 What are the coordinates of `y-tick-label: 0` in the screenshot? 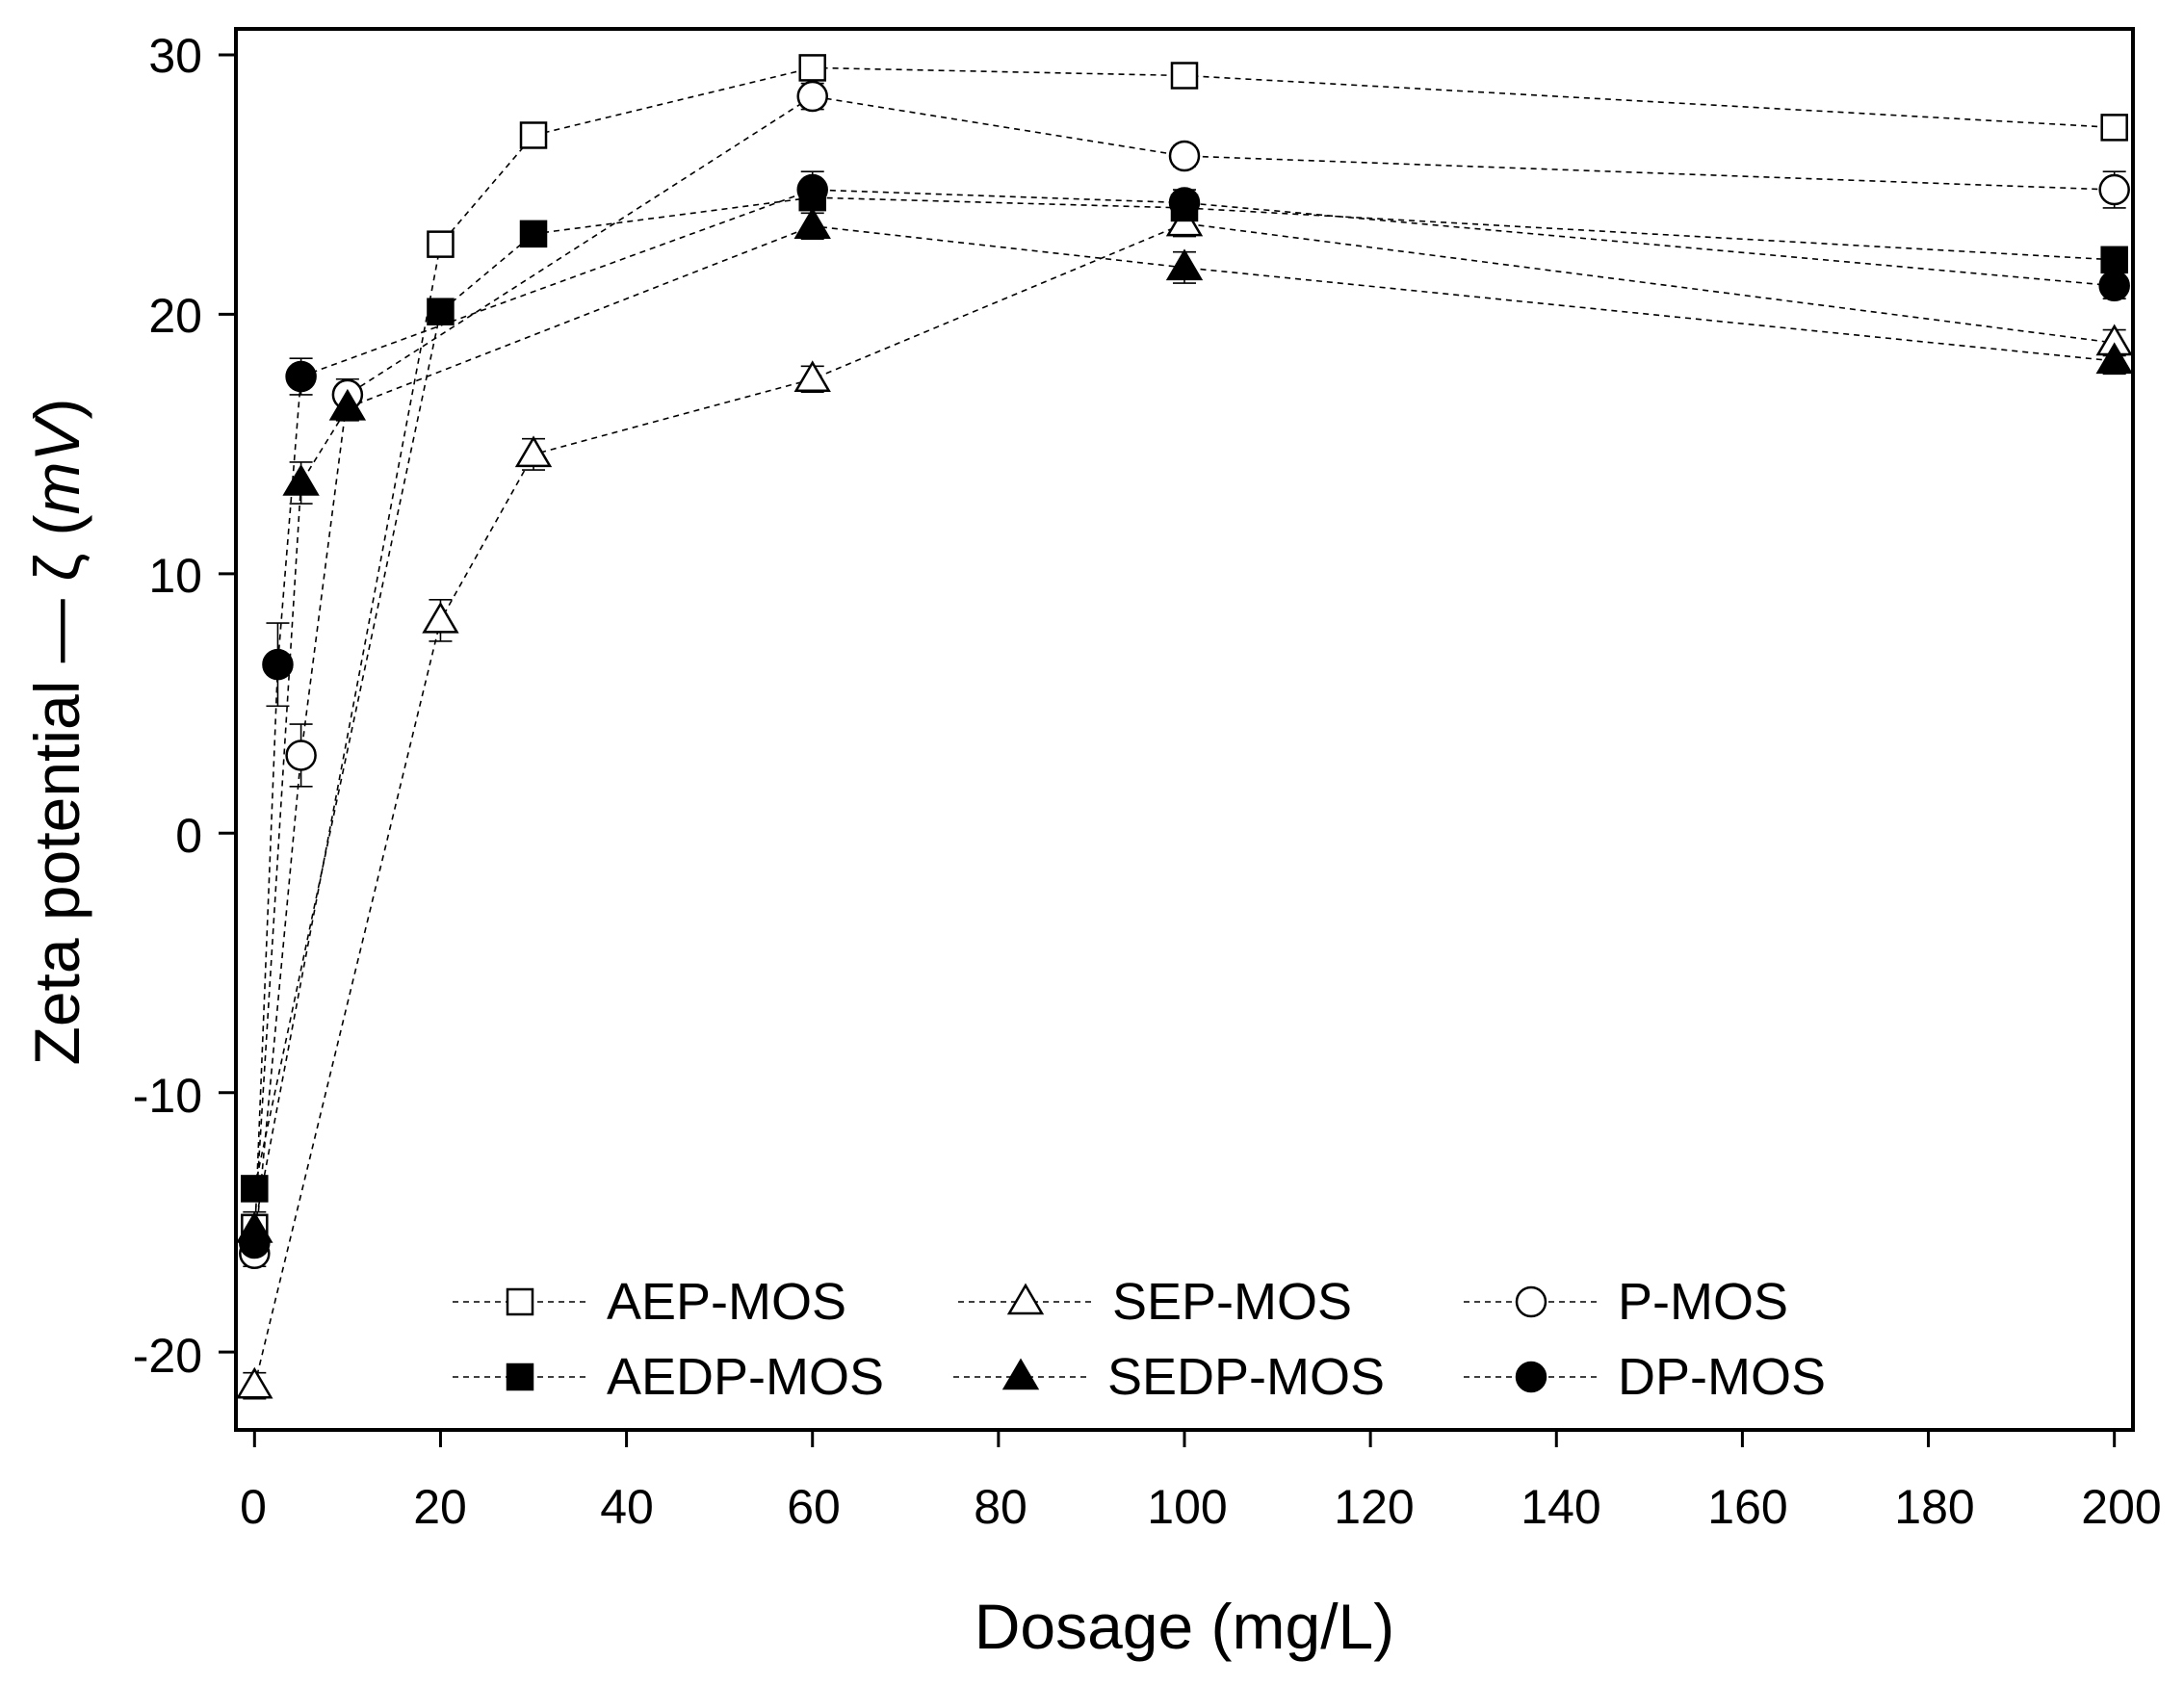 It's located at (189, 836).